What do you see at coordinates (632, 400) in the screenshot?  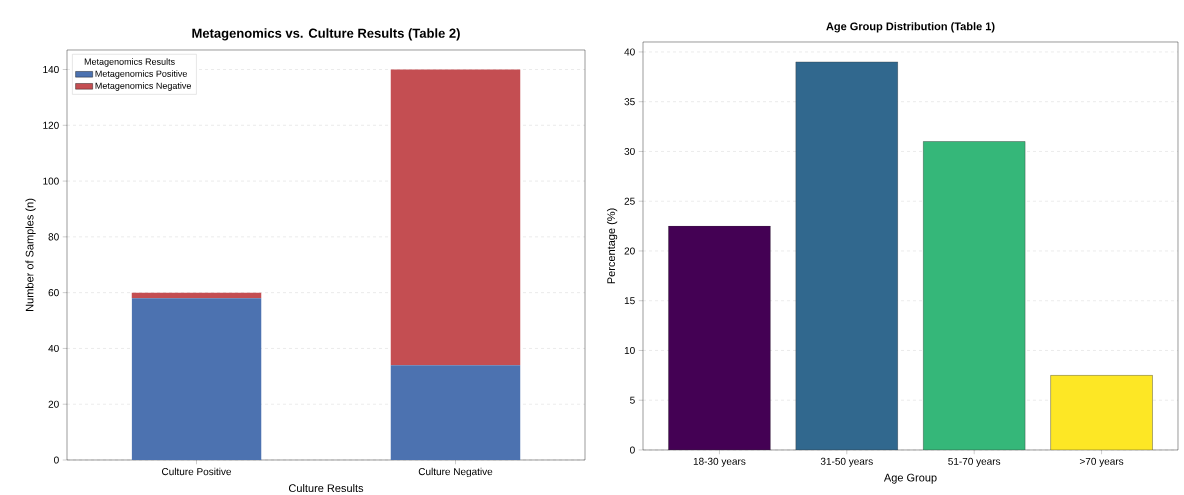 I see `y-tick-label: 5` at bounding box center [632, 400].